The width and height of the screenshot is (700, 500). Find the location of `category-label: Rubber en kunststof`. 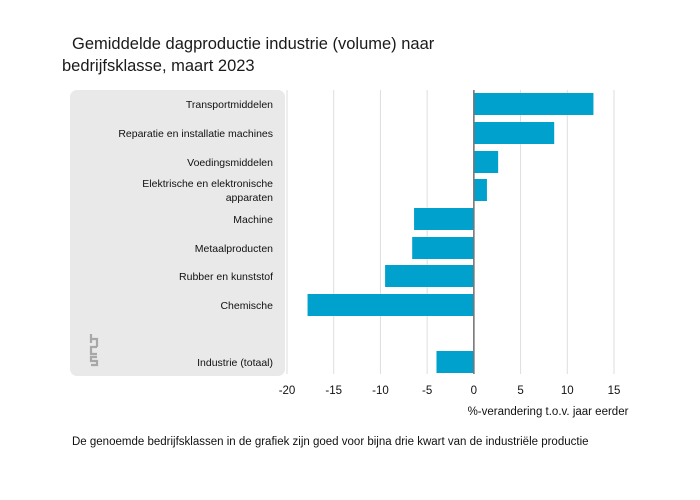

category-label: Rubber en kunststof is located at coordinates (226, 277).